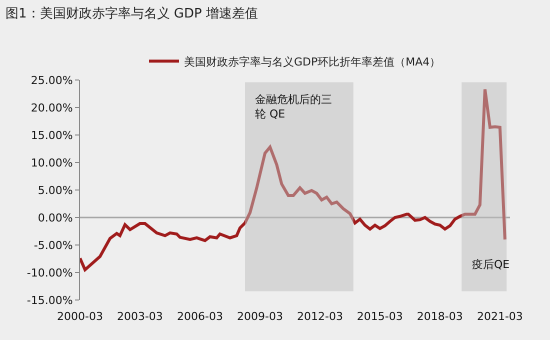 This screenshot has width=550, height=340. Describe the element at coordinates (49, 300) in the screenshot. I see `y-tick-label: -15.00%` at that location.